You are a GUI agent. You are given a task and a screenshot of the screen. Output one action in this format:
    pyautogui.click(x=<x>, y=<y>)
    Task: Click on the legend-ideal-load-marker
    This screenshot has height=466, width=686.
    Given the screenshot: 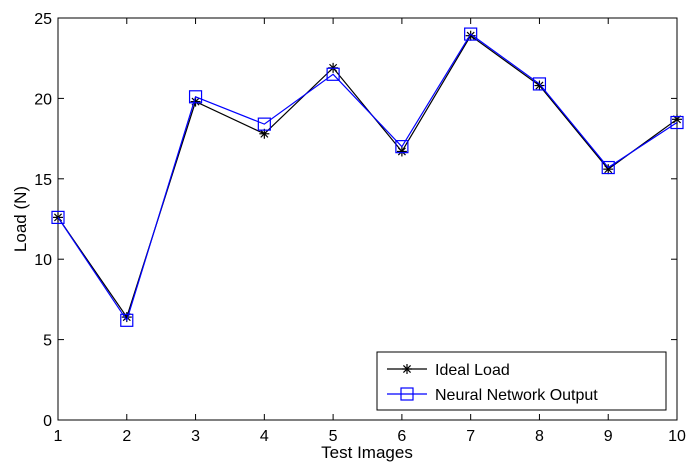 What is the action you would take?
    pyautogui.click(x=407, y=369)
    